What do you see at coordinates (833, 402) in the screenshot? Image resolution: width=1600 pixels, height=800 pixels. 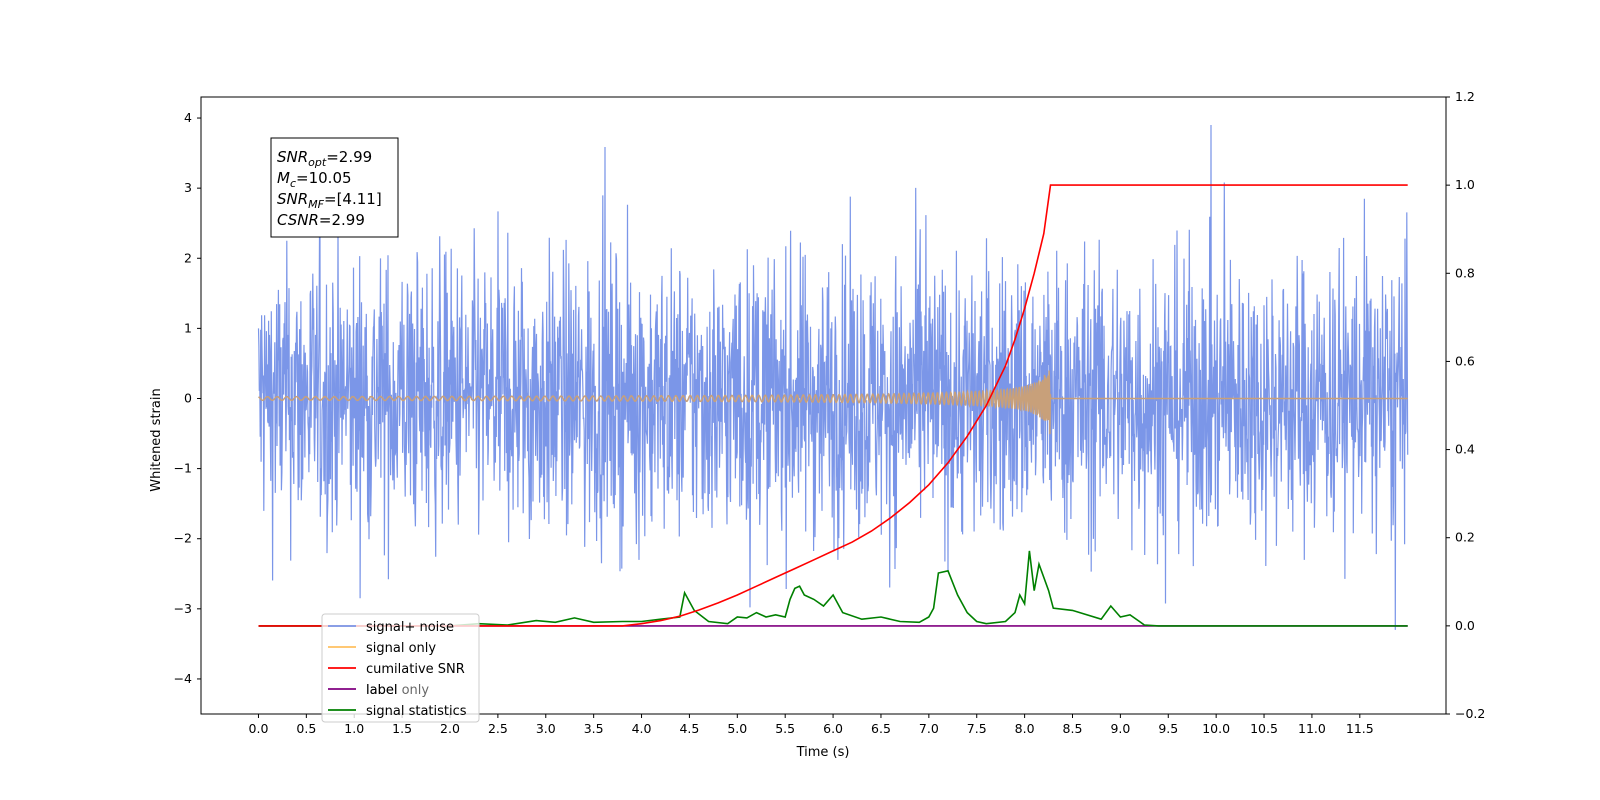 I see `series-signal-only` at bounding box center [833, 402].